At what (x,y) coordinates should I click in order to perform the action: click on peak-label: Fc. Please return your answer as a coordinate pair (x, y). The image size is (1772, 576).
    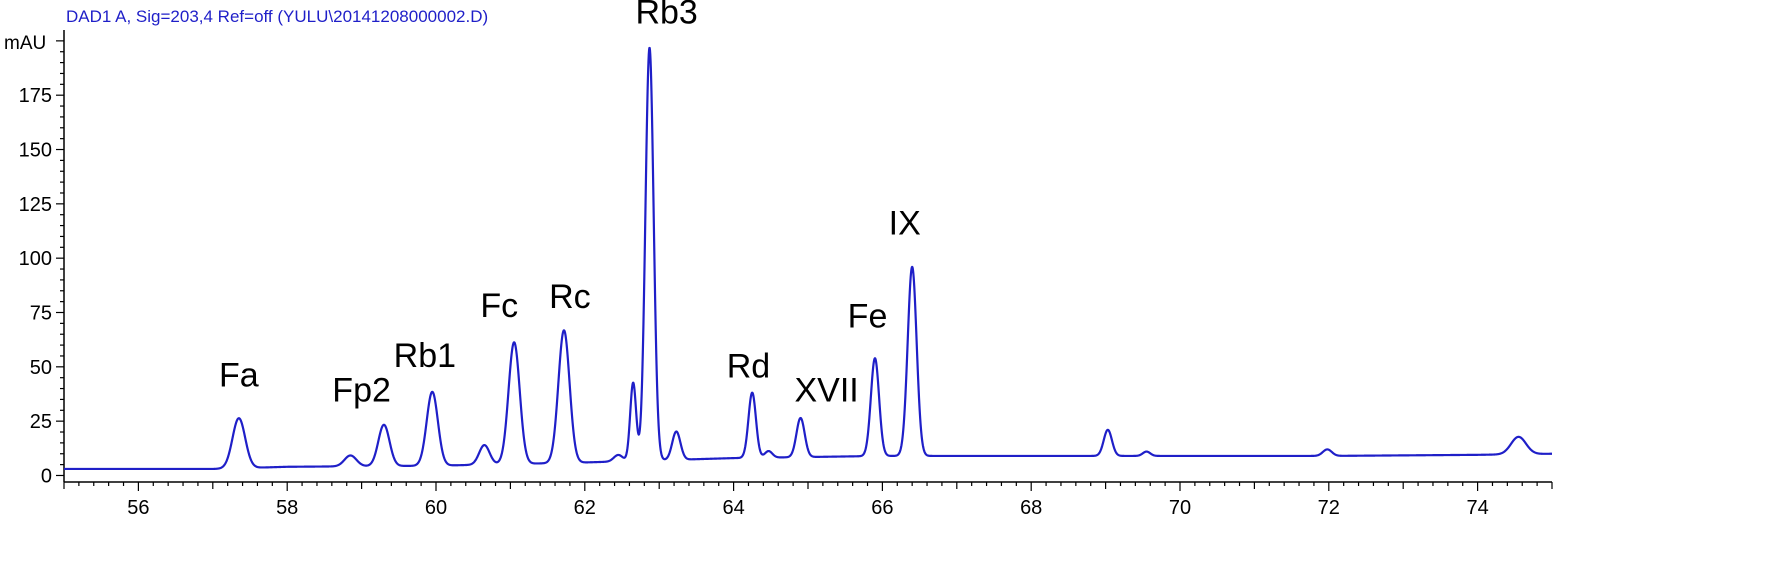
    Looking at the image, I should click on (499, 306).